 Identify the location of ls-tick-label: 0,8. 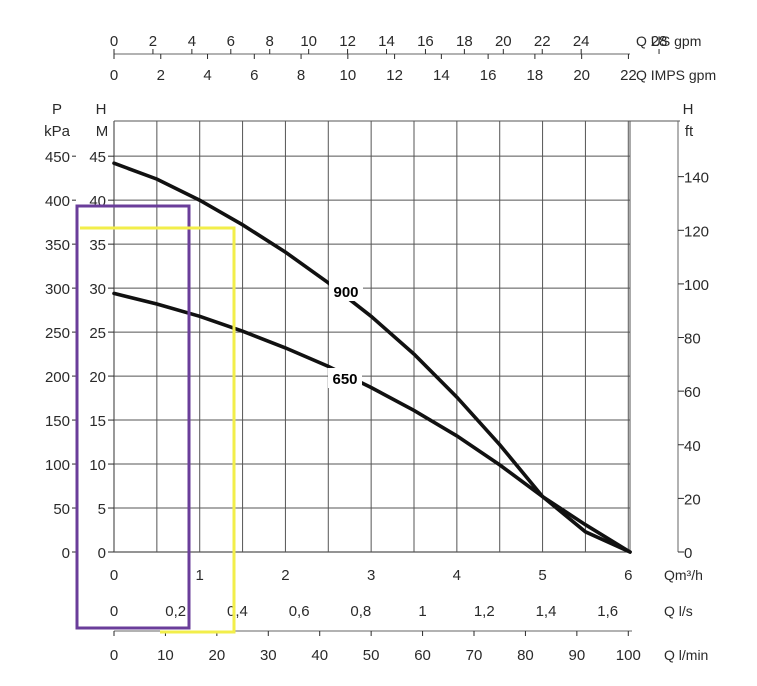
(360, 611).